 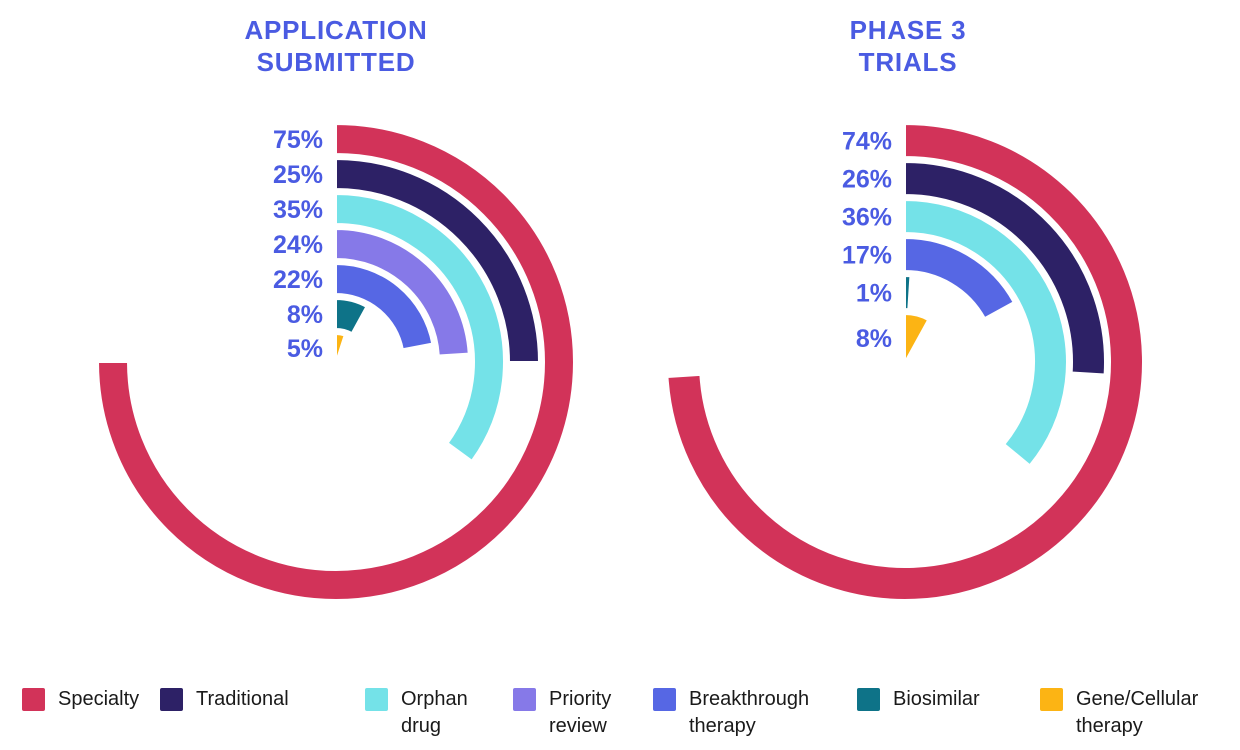 I want to click on orphan-drug-value-label: 35%, so click(x=298, y=210).